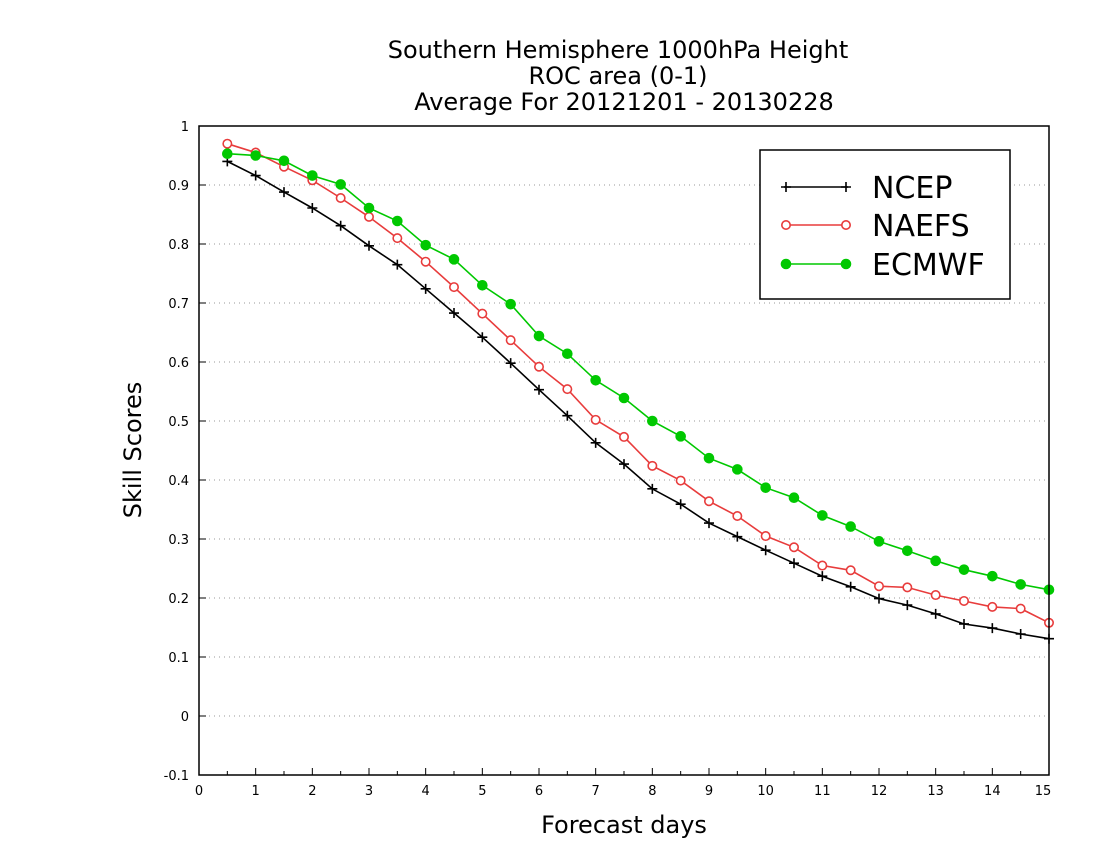 Image resolution: width=1100 pixels, height=850 pixels. Describe the element at coordinates (185, 717) in the screenshot. I see `y-tick-label: 0` at that location.